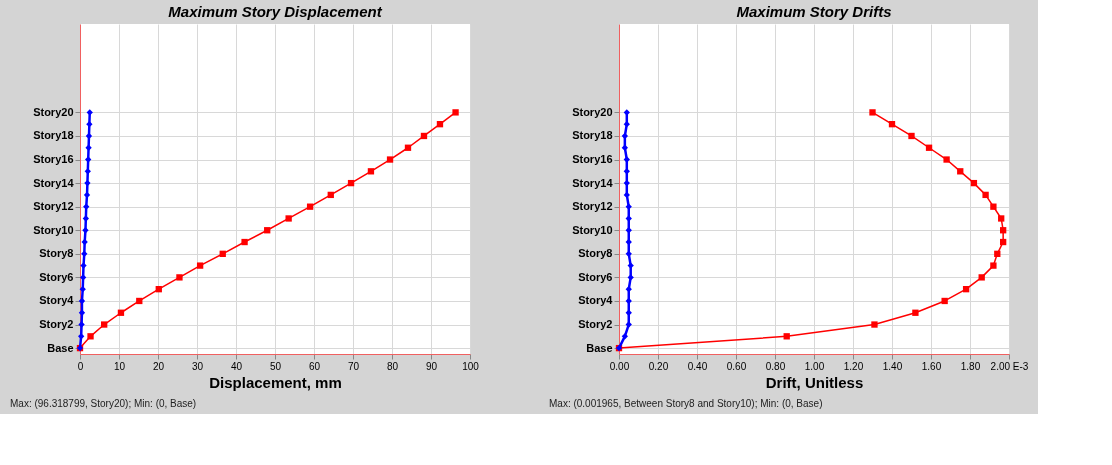 This screenshot has width=1112, height=465. Describe the element at coordinates (697, 366) in the screenshot. I see `x-tick-label: 0.40` at that location.